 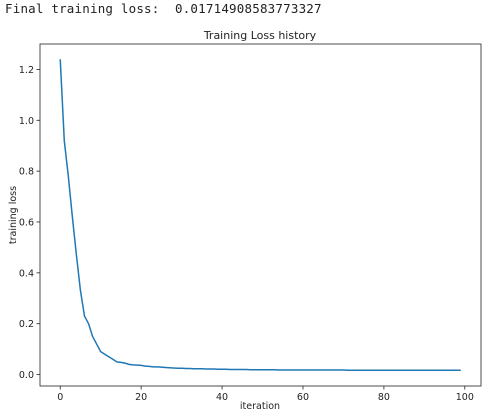 What do you see at coordinates (265, 394) in the screenshot?
I see `x-axis: 0 20 40 60 80 100` at bounding box center [265, 394].